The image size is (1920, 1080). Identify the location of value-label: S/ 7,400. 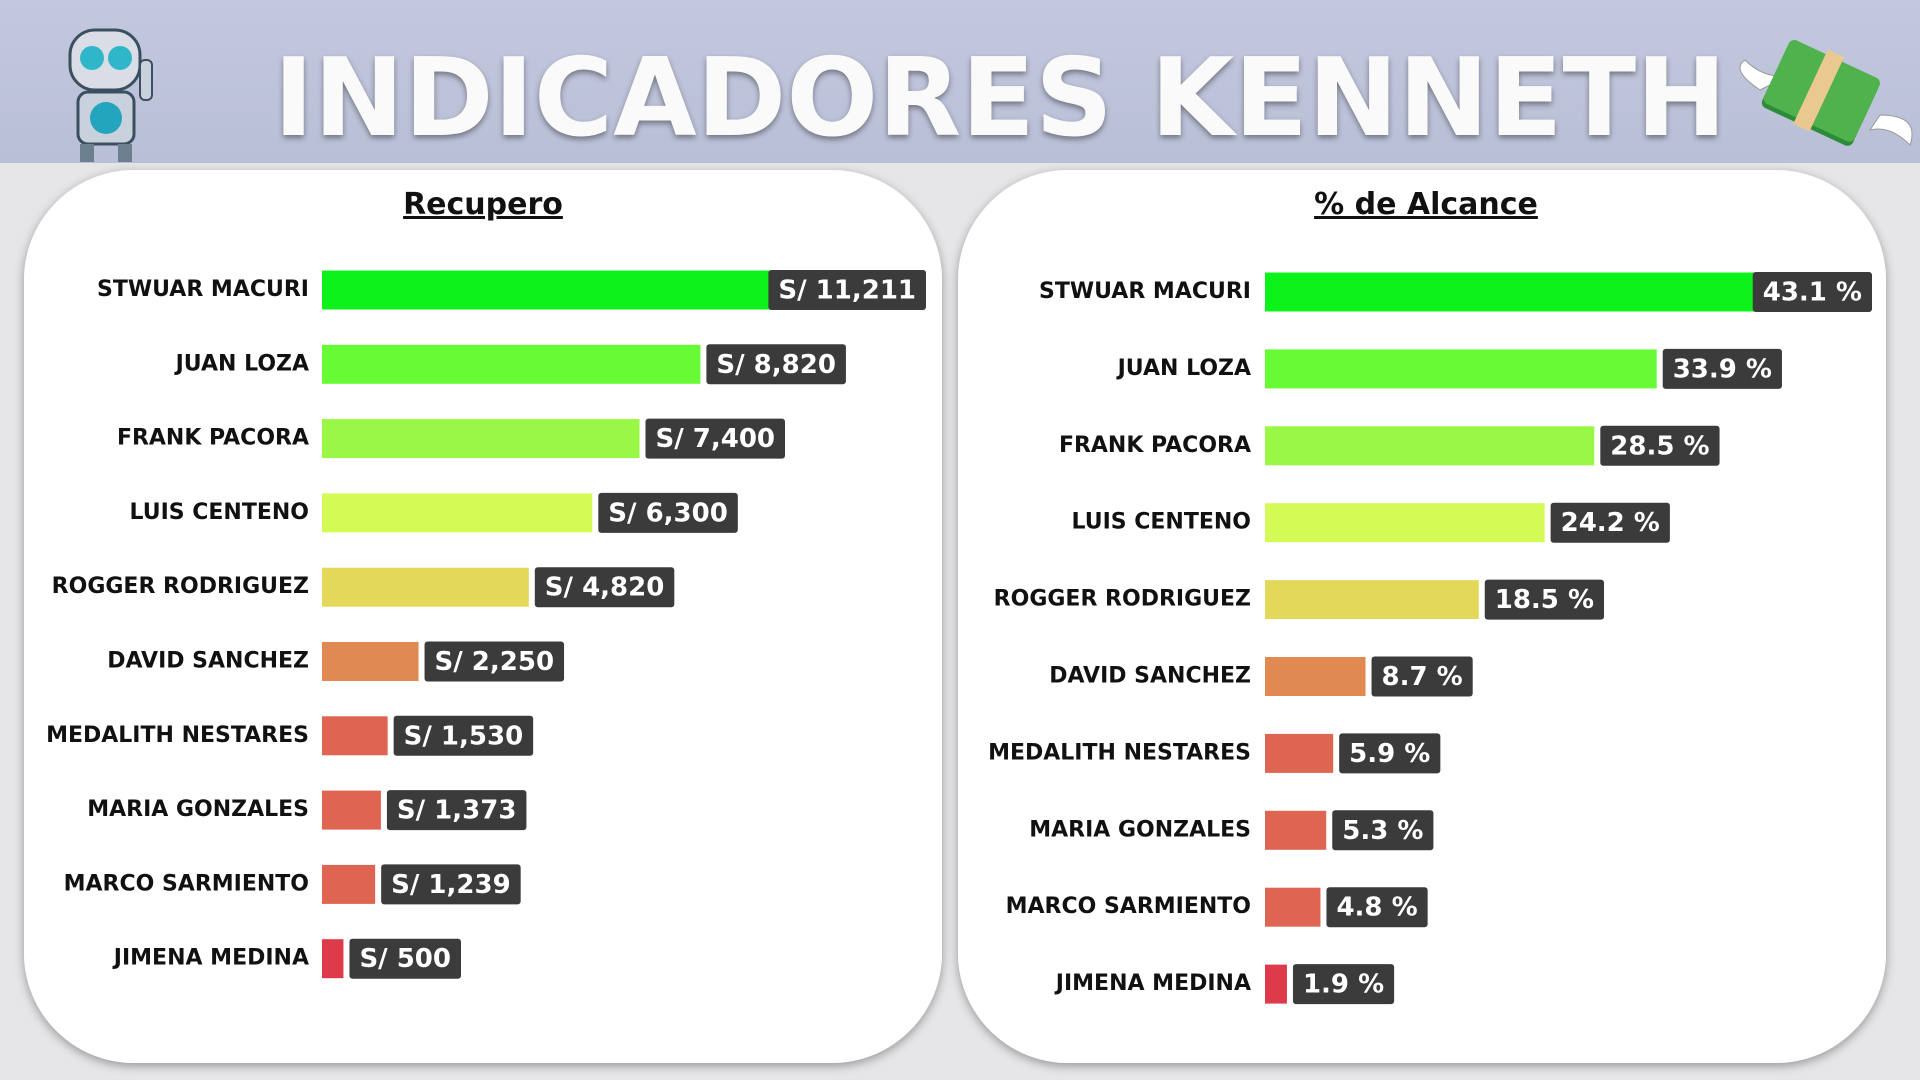
(715, 439).